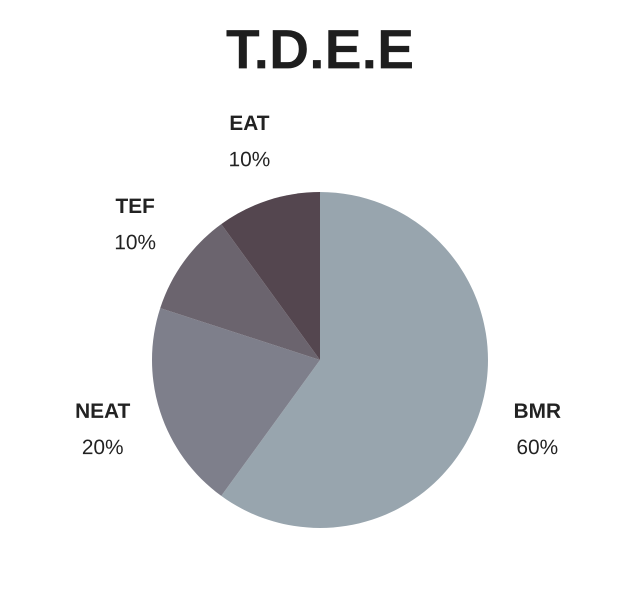 This screenshot has width=640, height=600. Describe the element at coordinates (319, 49) in the screenshot. I see `chart-title: T.D.E.E` at that location.